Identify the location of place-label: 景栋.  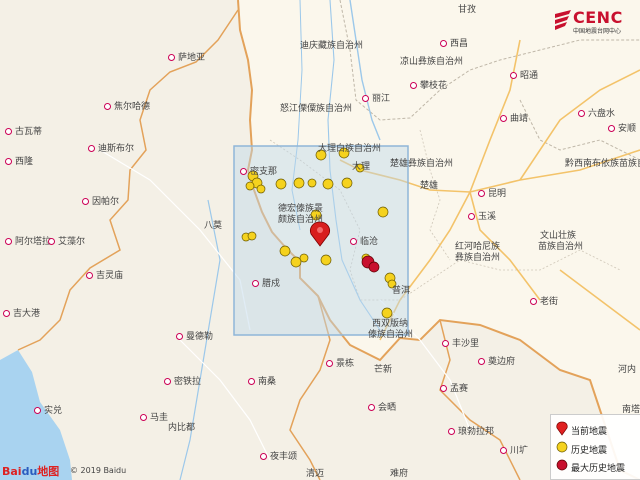
(340, 364).